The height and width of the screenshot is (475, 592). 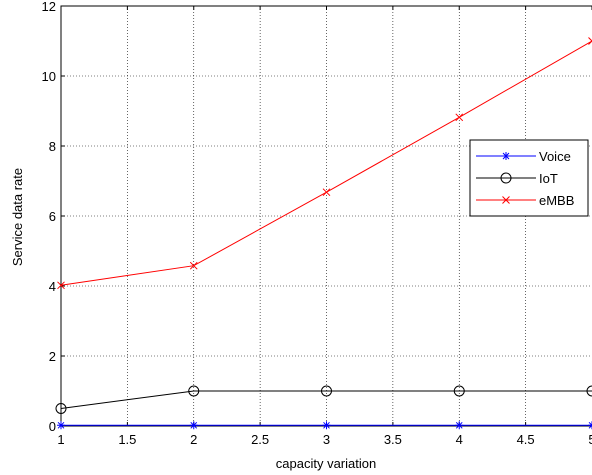 What do you see at coordinates (52, 286) in the screenshot?
I see `y-tick-label: 4` at bounding box center [52, 286].